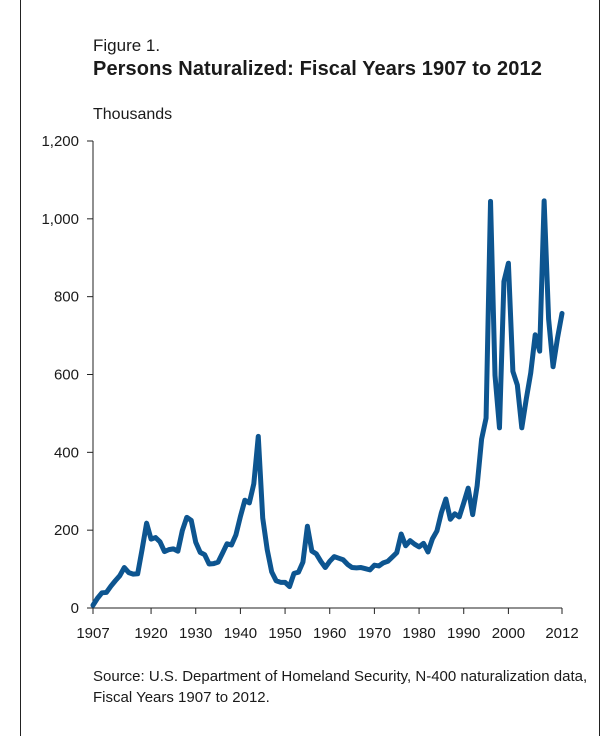  Describe the element at coordinates (92, 633) in the screenshot. I see `x-tick-label: 1907` at that location.